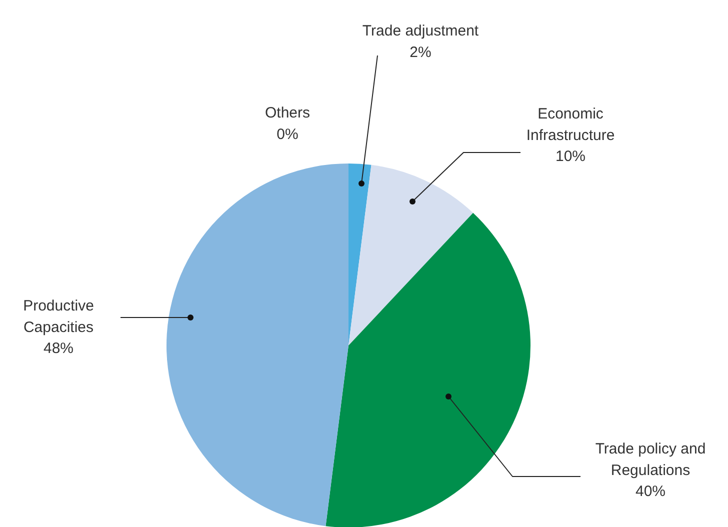 Image resolution: width=728 pixels, height=527 pixels. What do you see at coordinates (570, 125) in the screenshot?
I see `slice-label: Economic Infrastructure` at bounding box center [570, 125].